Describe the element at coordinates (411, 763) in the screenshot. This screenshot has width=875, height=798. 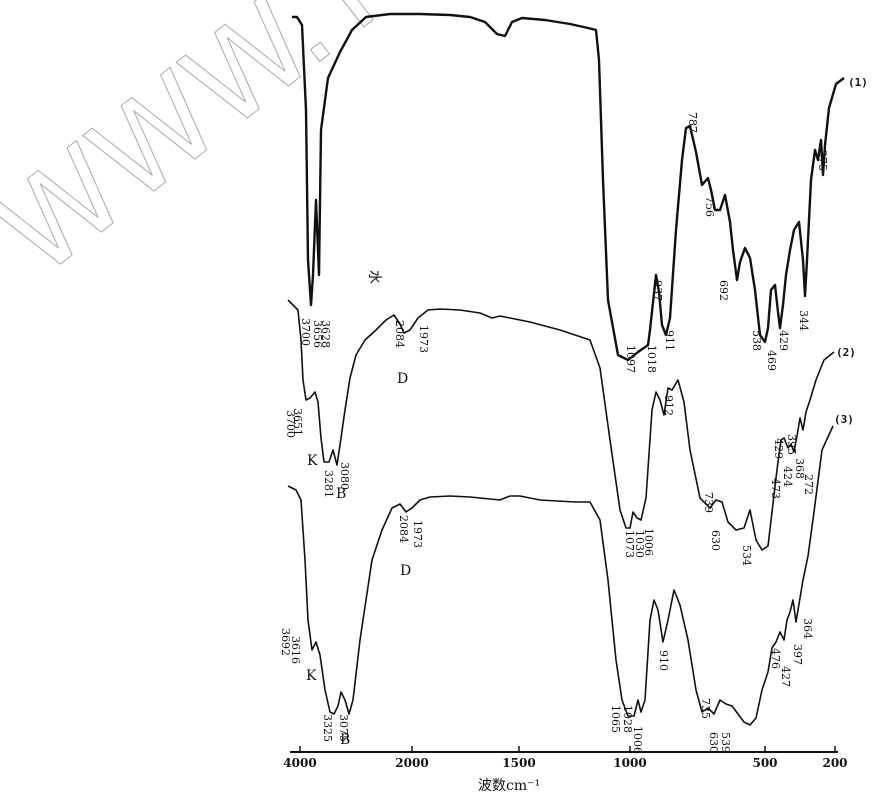
I see `x-tick-label-2000: 2000` at that location.